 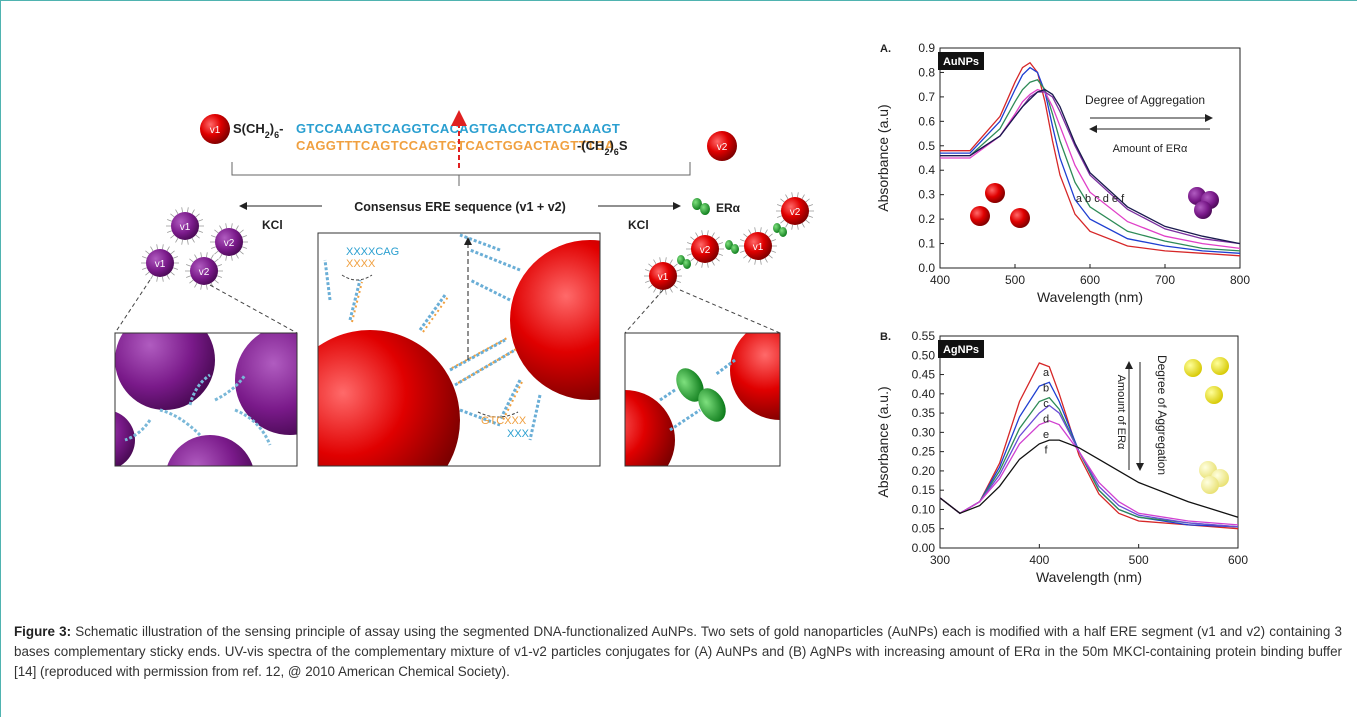 What do you see at coordinates (518, 434) in the screenshot?
I see `end-label: XXX` at bounding box center [518, 434].